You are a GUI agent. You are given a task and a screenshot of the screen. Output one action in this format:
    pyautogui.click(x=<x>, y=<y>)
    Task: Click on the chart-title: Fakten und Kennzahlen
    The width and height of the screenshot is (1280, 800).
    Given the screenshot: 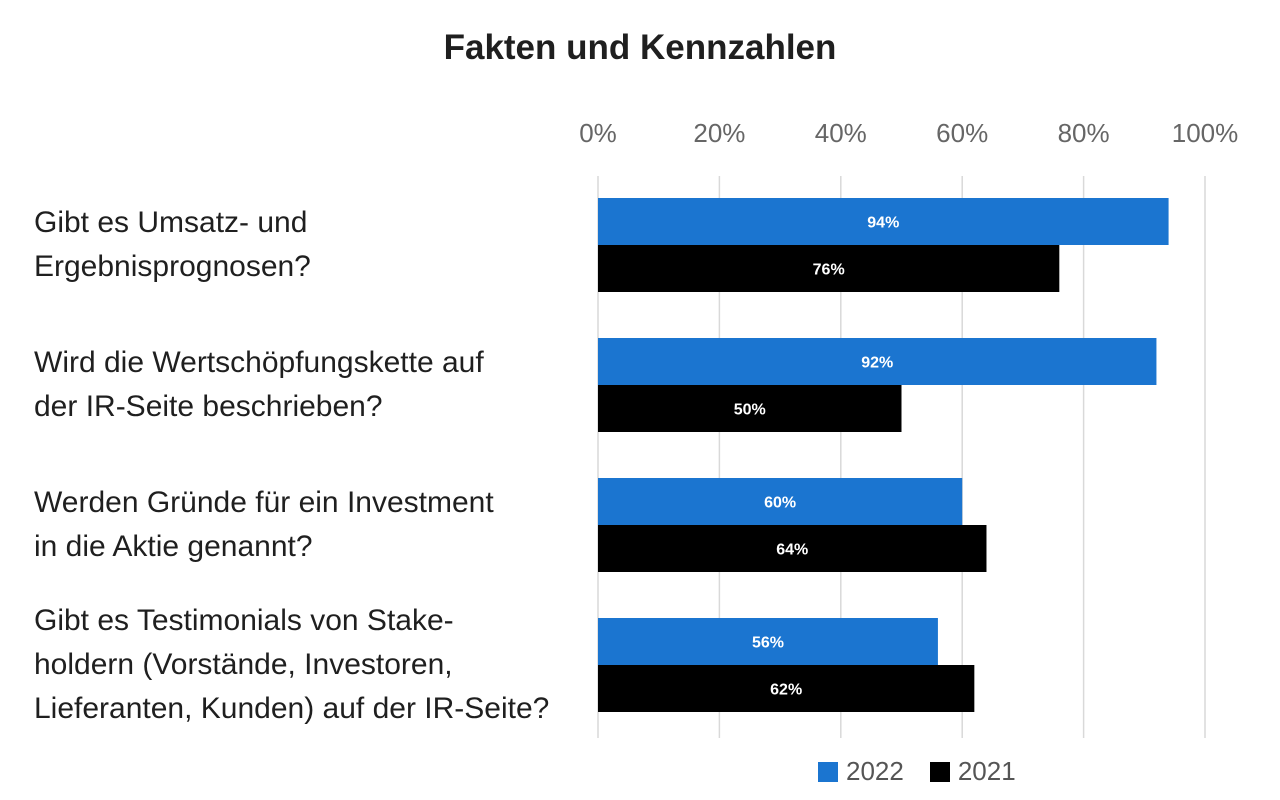 What is the action you would take?
    pyautogui.click(x=640, y=47)
    